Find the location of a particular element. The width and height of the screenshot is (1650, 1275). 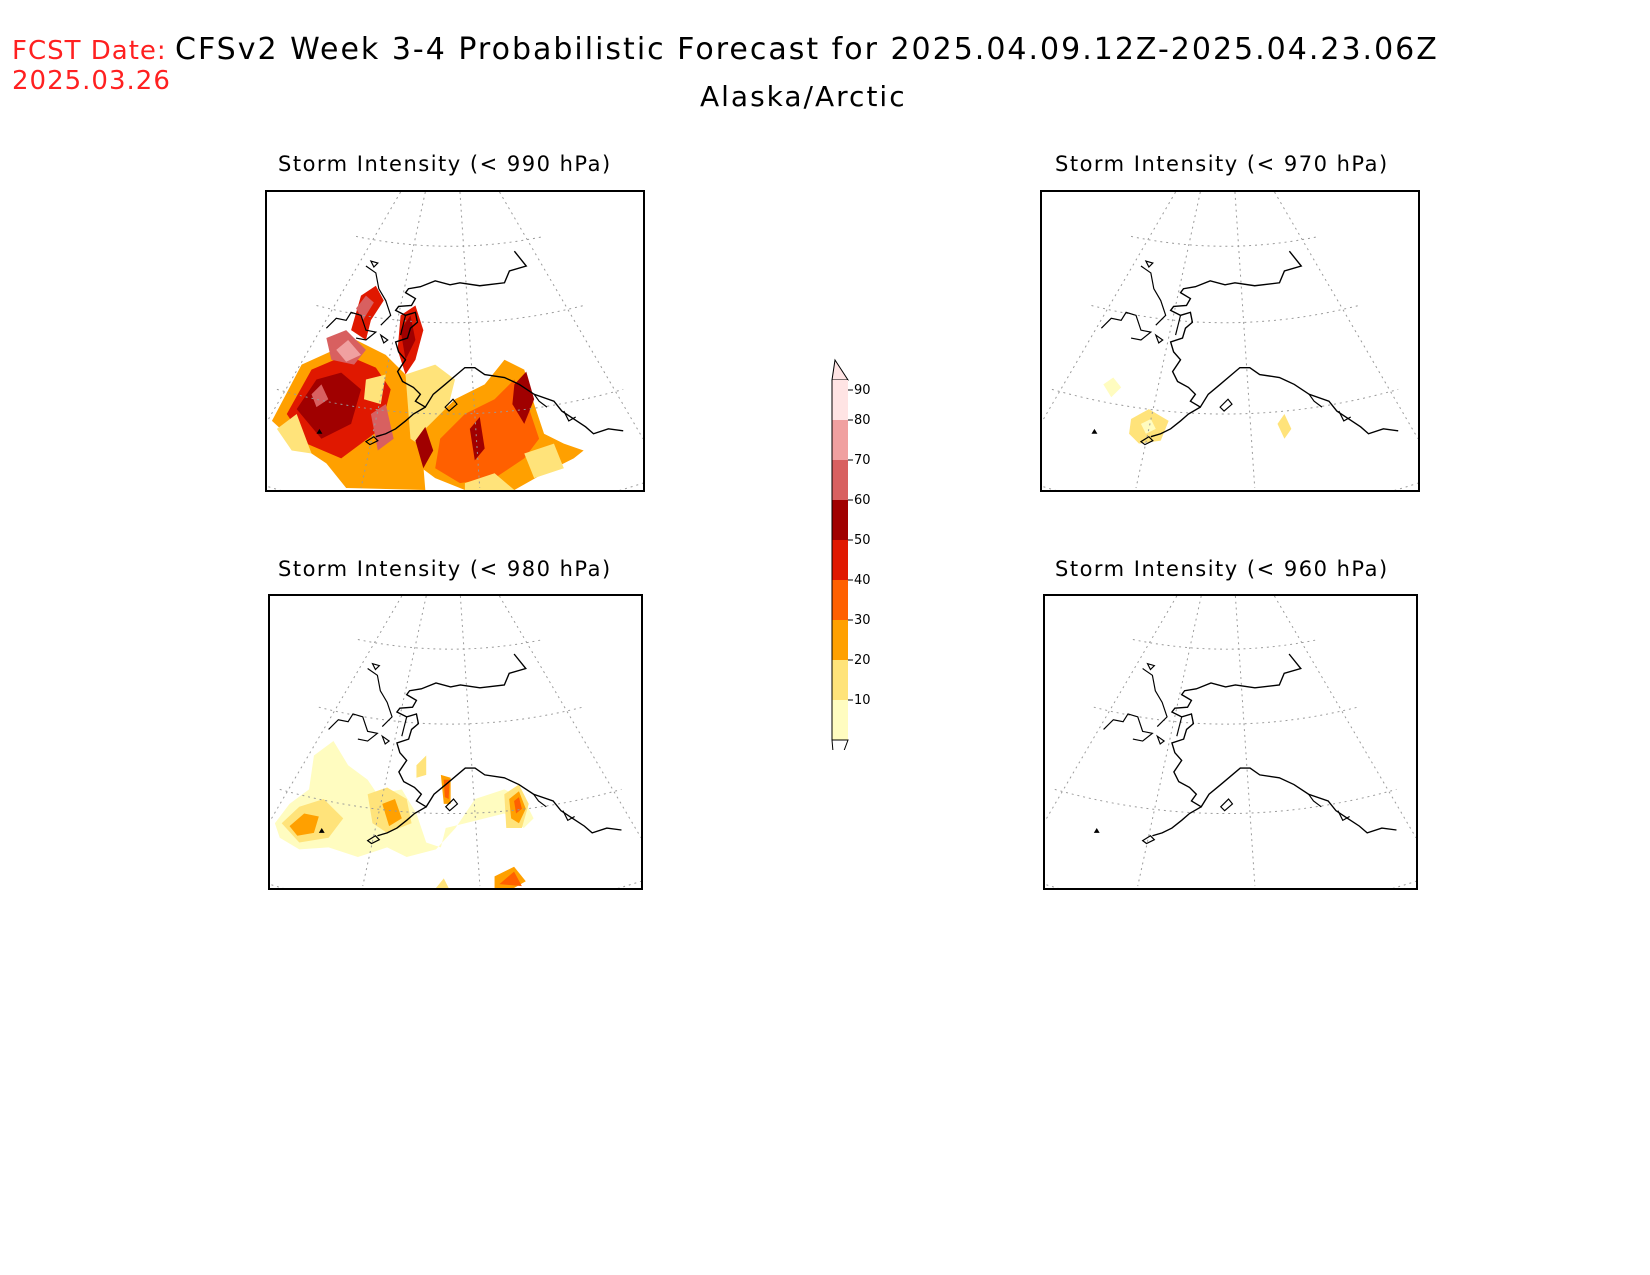

forecast-date-value: 2025.03.26 is located at coordinates (91, 81).